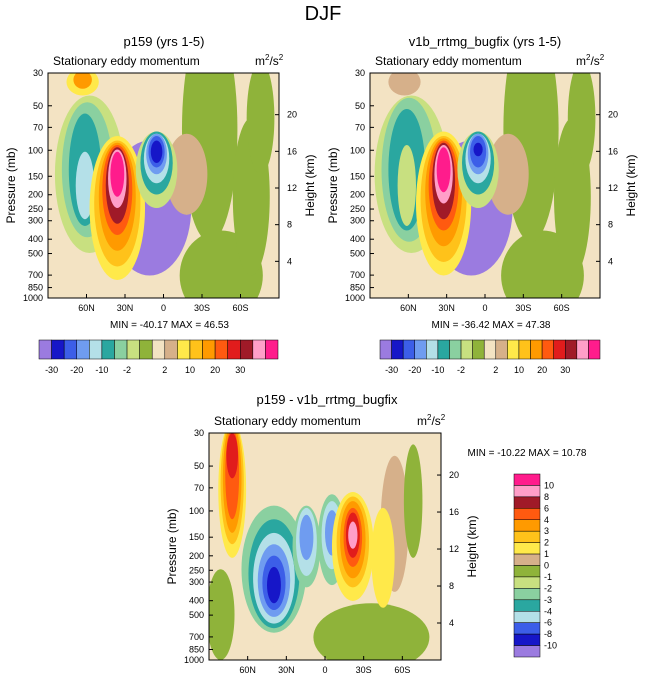  What do you see at coordinates (35, 176) in the screenshot?
I see `pressure-tick-label: 150` at bounding box center [35, 176].